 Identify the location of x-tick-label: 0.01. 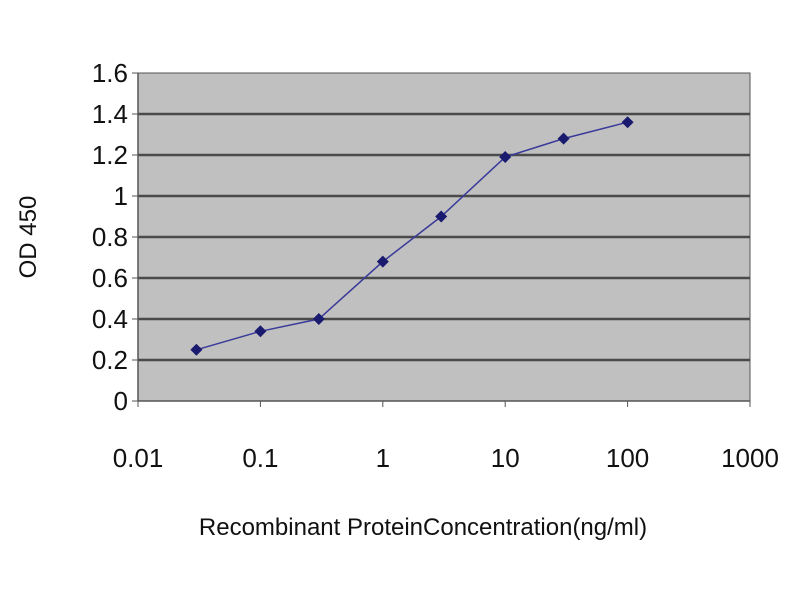
(138, 458).